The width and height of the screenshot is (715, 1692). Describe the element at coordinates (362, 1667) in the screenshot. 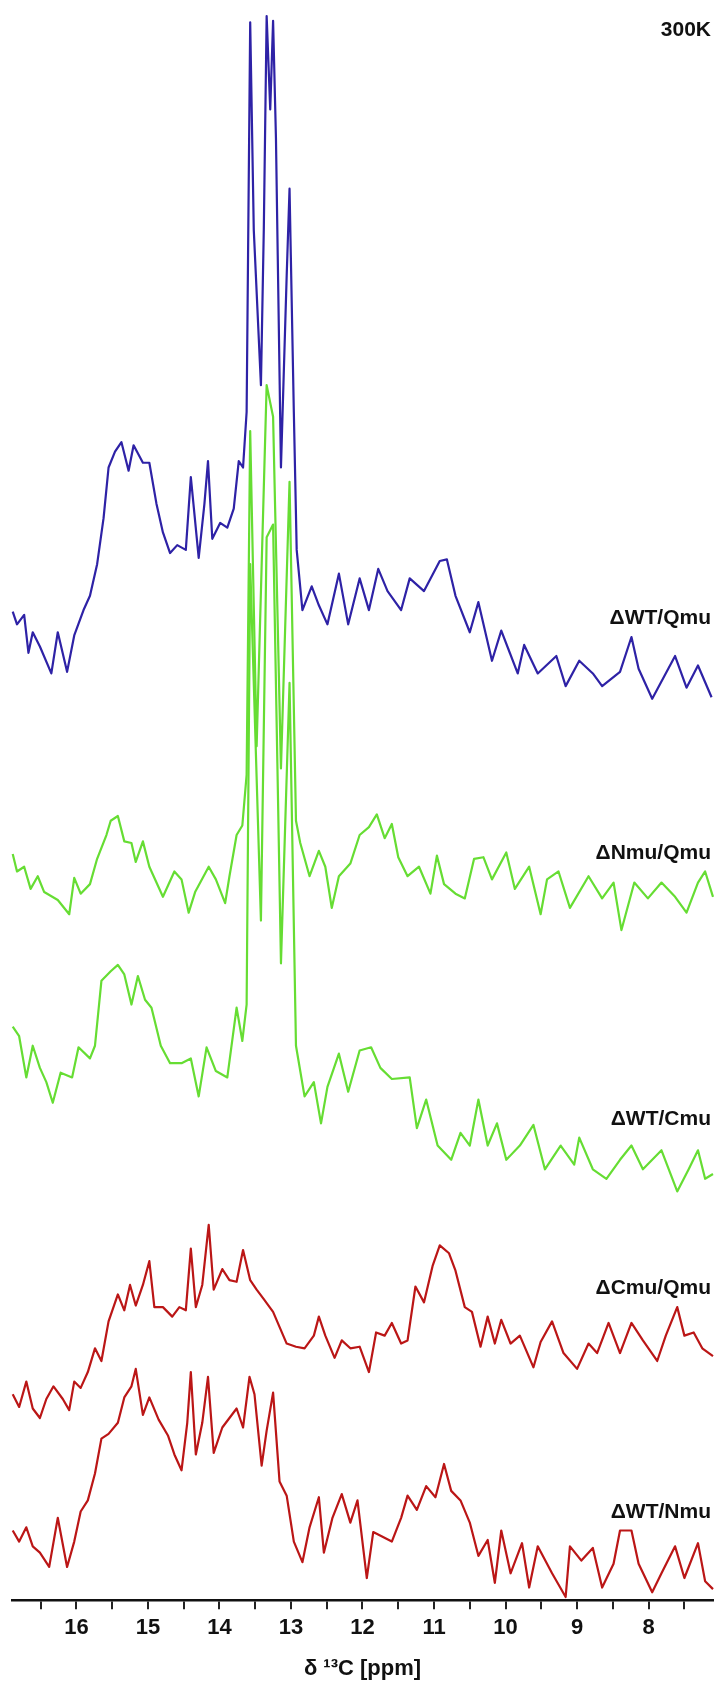

I see `x-axis-title: δ ¹³C [ppm]` at that location.